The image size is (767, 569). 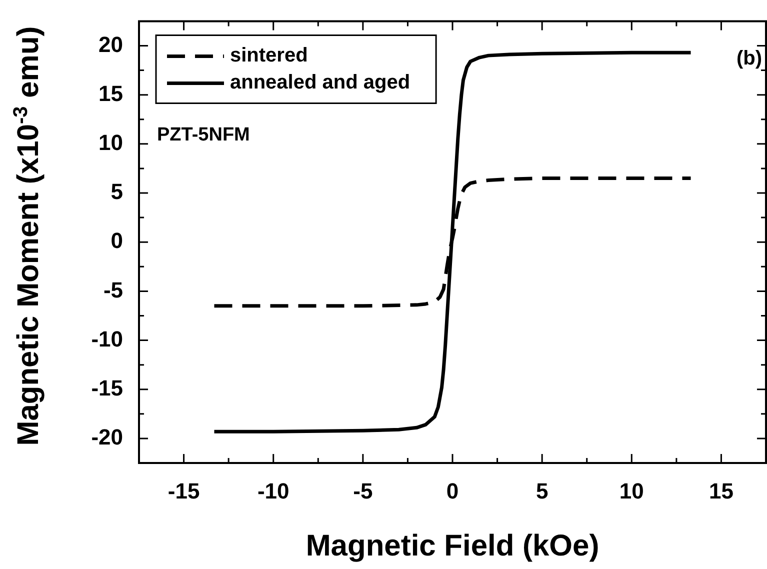 I want to click on y-tick-label: -10, so click(x=107, y=339).